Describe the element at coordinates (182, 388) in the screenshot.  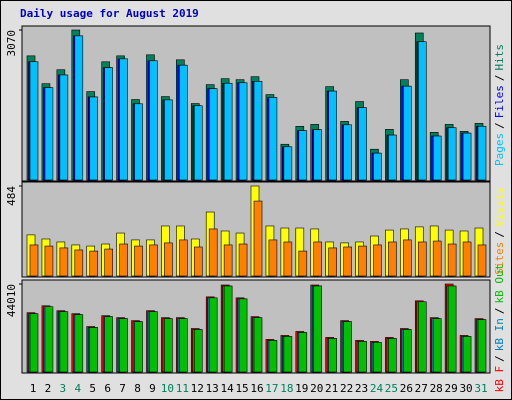
I see `x-tick-label: 11` at that location.